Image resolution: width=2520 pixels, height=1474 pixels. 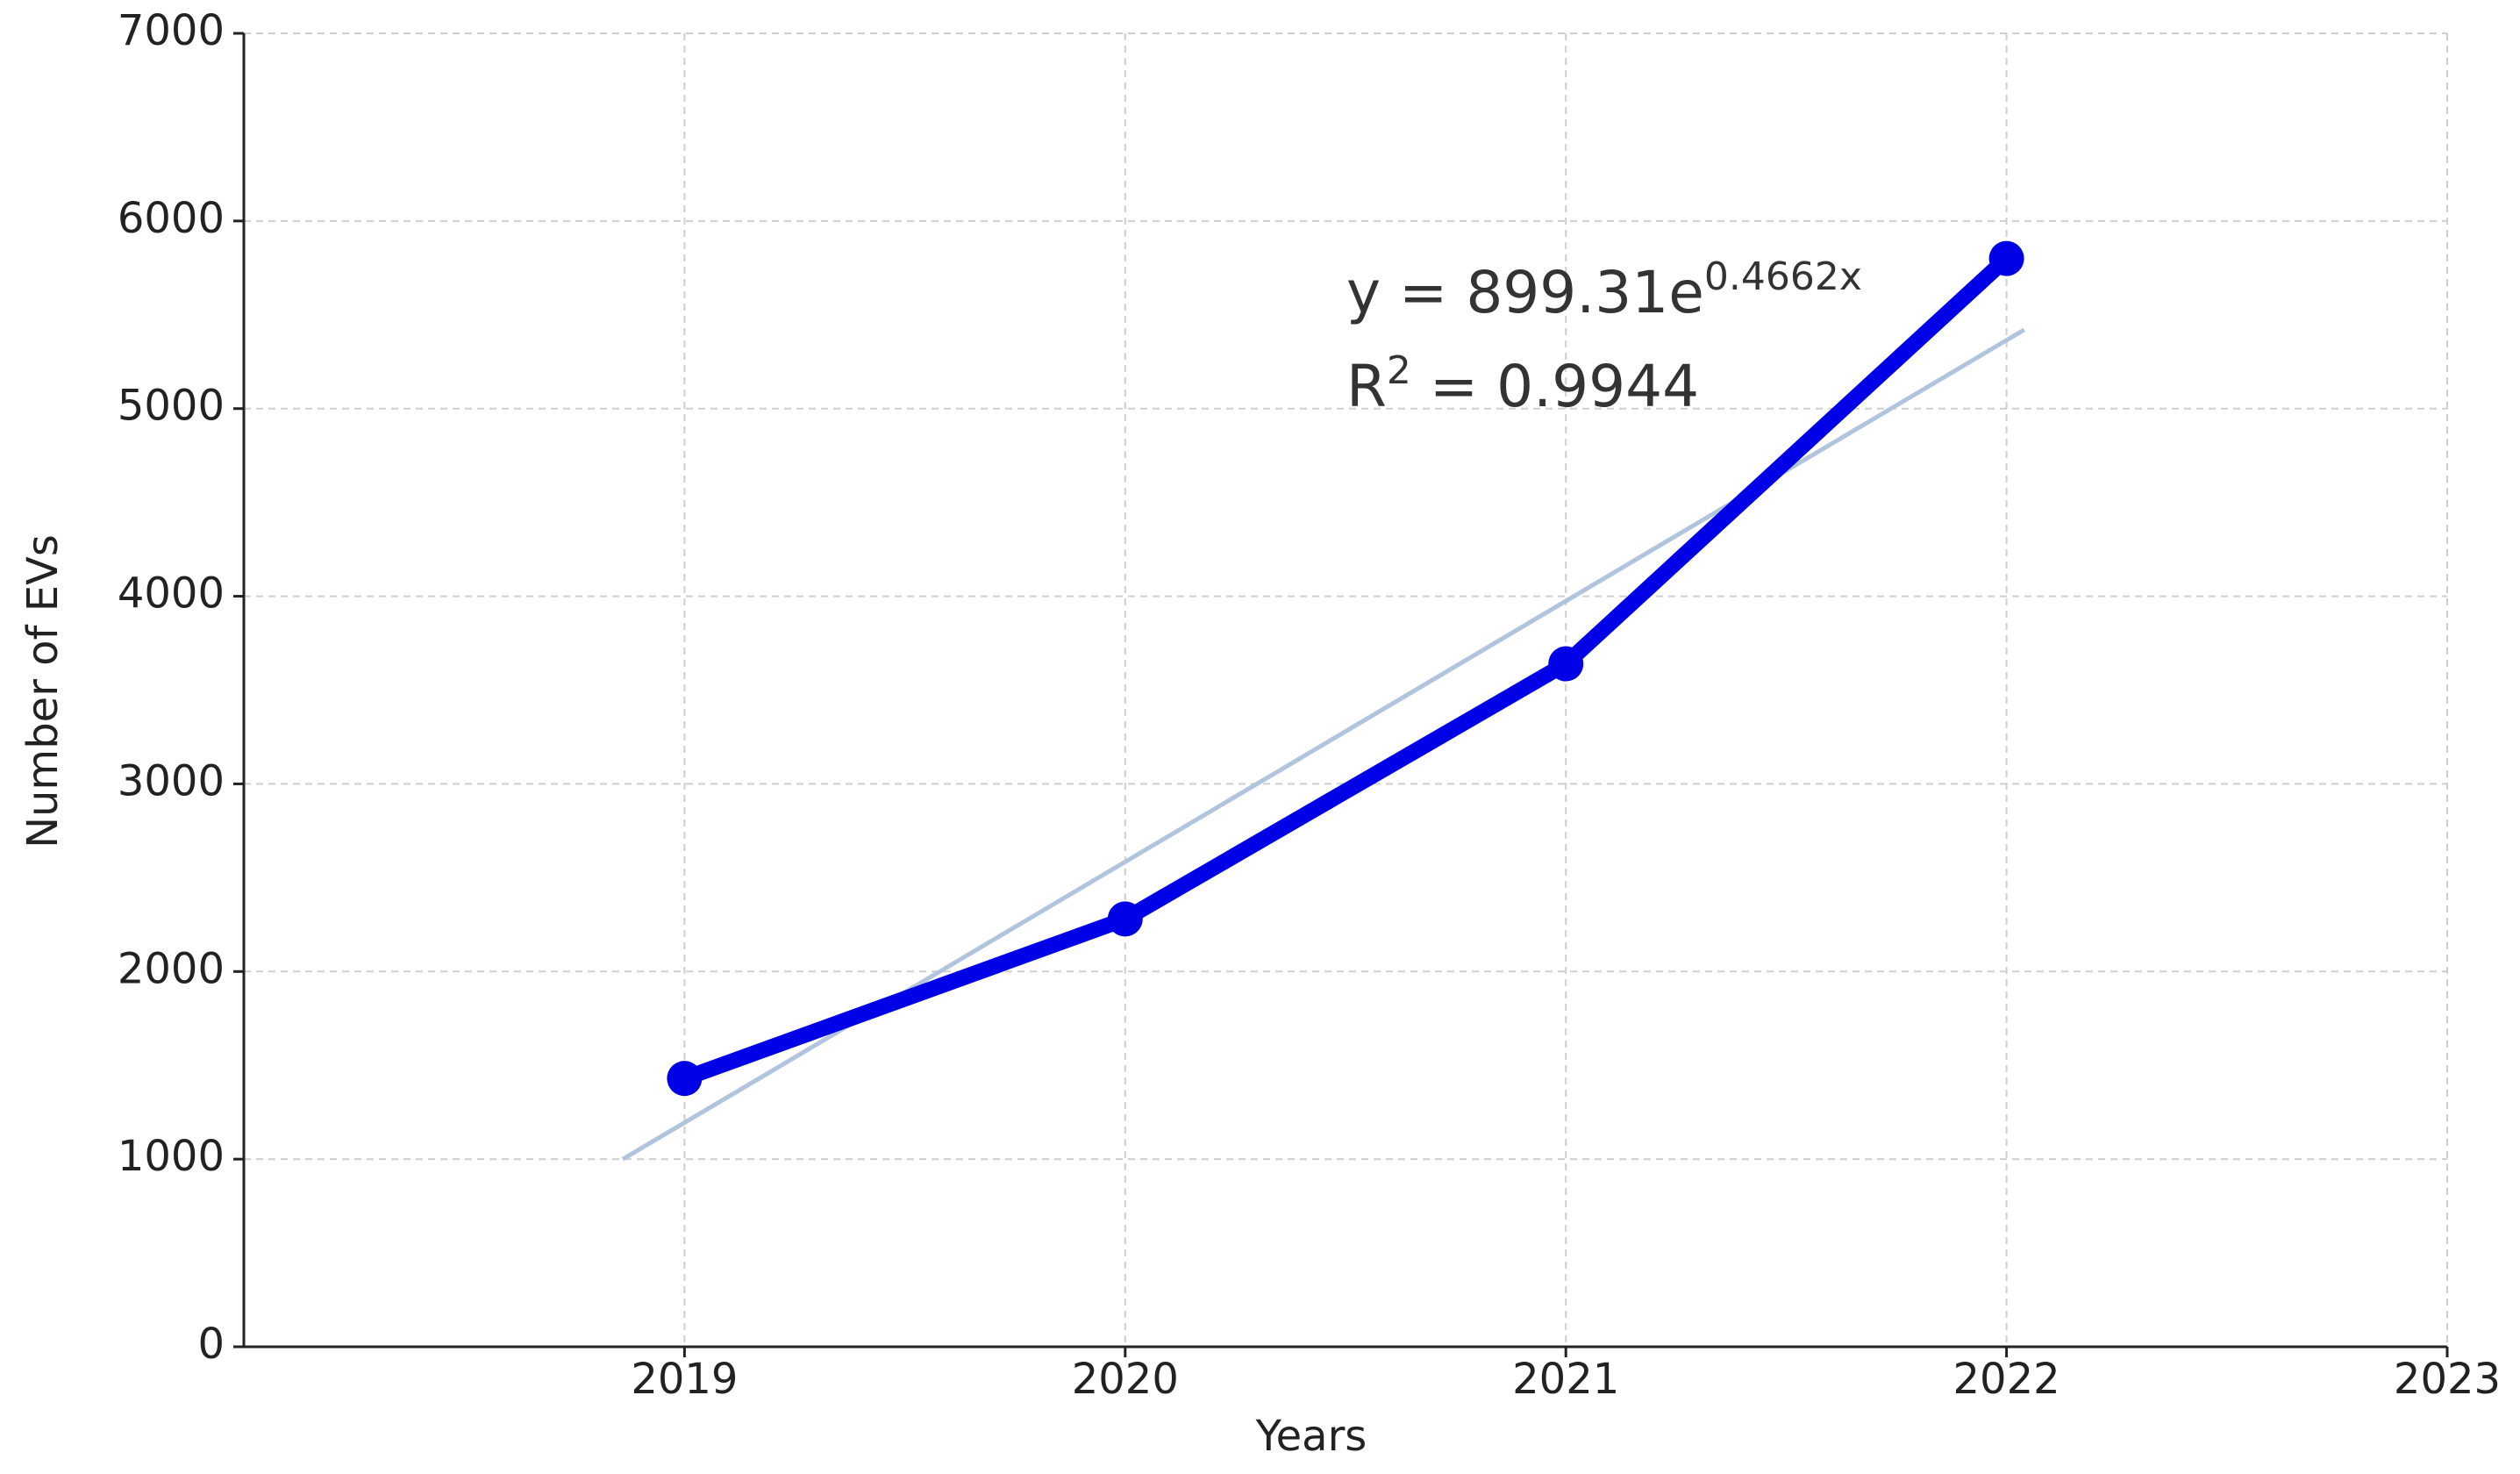 What do you see at coordinates (171, 30) in the screenshot?
I see `y-tick-label: 7000` at bounding box center [171, 30].